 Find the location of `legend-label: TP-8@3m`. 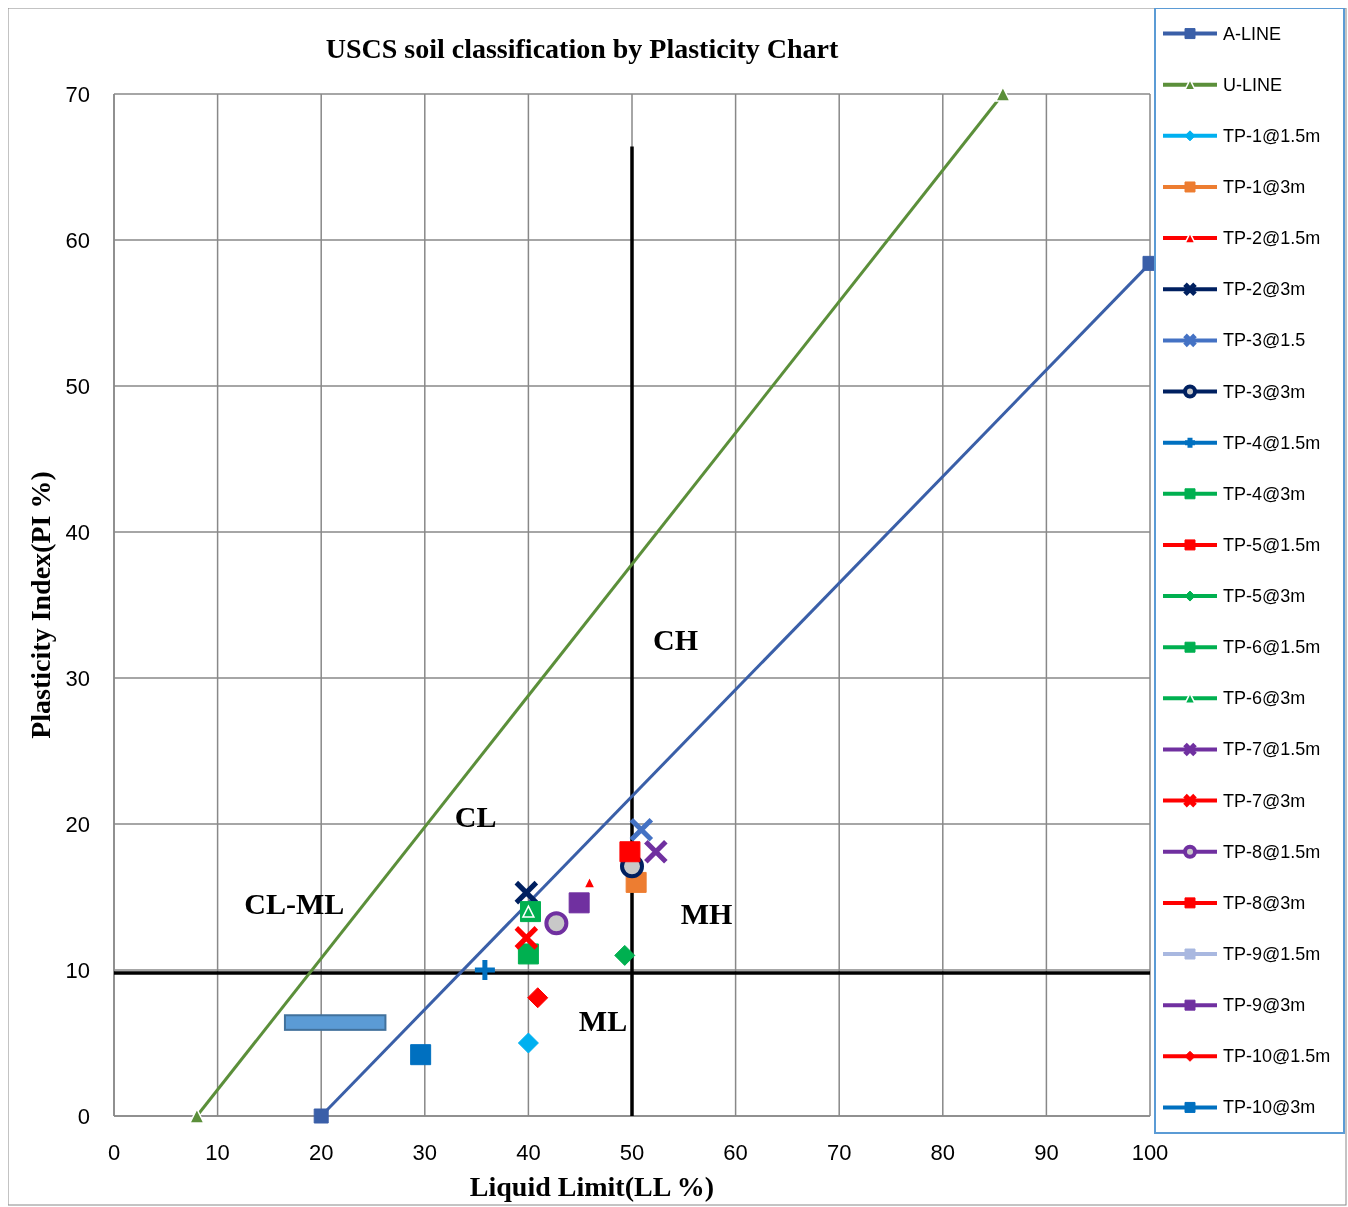

legend-label: TP-8@3m is located at coordinates (1264, 902).